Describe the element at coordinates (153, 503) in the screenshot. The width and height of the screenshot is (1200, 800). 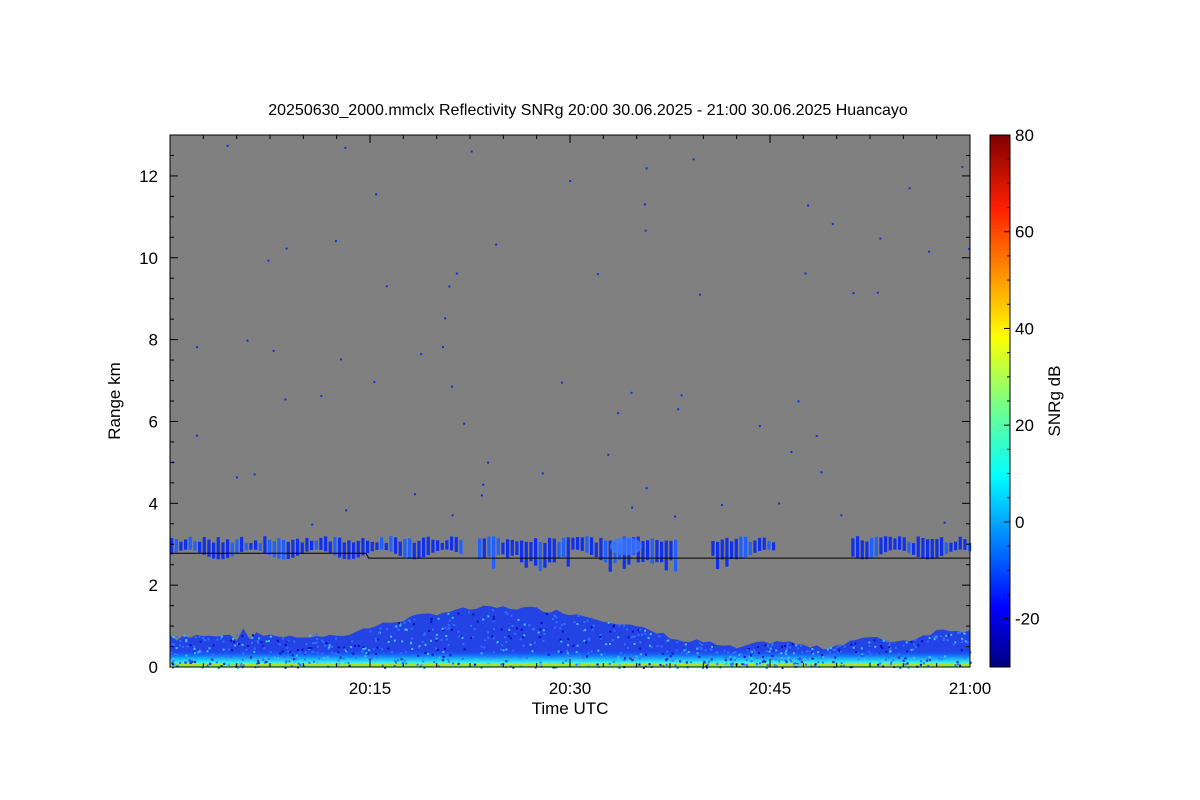
I see `y-tick-label: 4` at that location.